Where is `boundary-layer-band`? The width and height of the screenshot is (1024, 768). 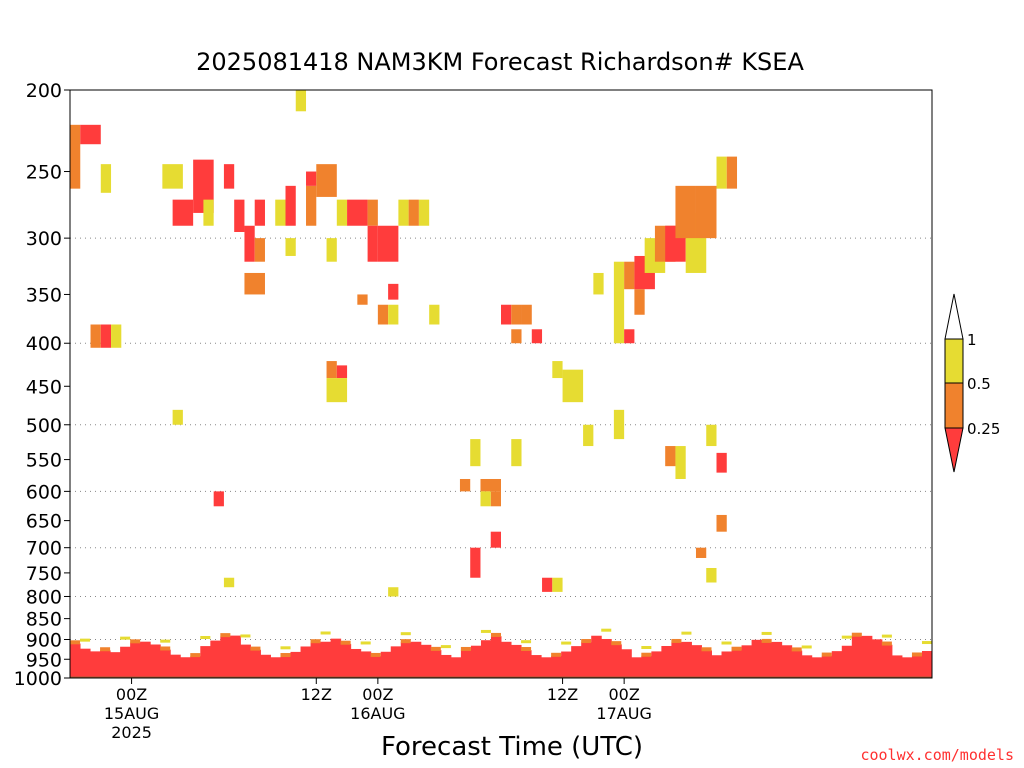 boundary-layer-band is located at coordinates (501, 652).